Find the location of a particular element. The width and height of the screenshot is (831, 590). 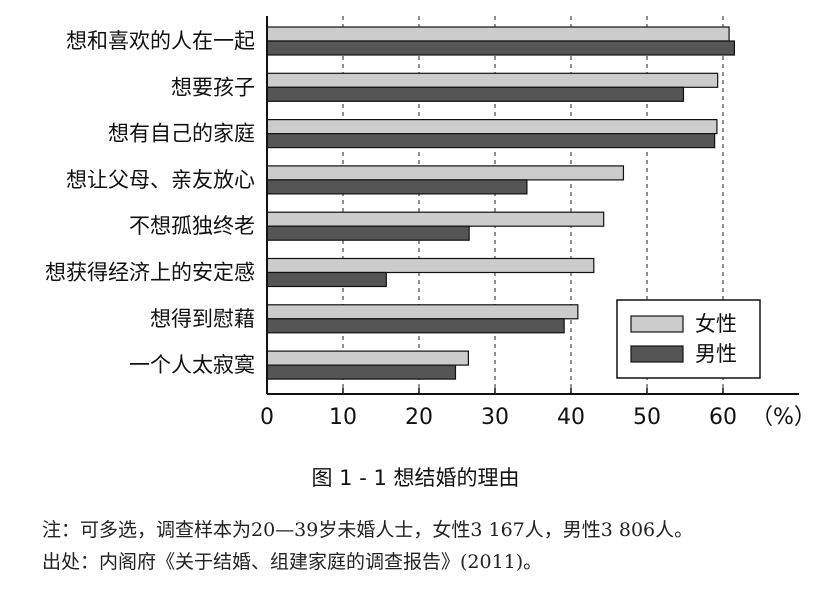

figure-source: 出处：内阁府《关于结婚、组建家庭的调查报告》(2011)。 is located at coordinates (292, 562).